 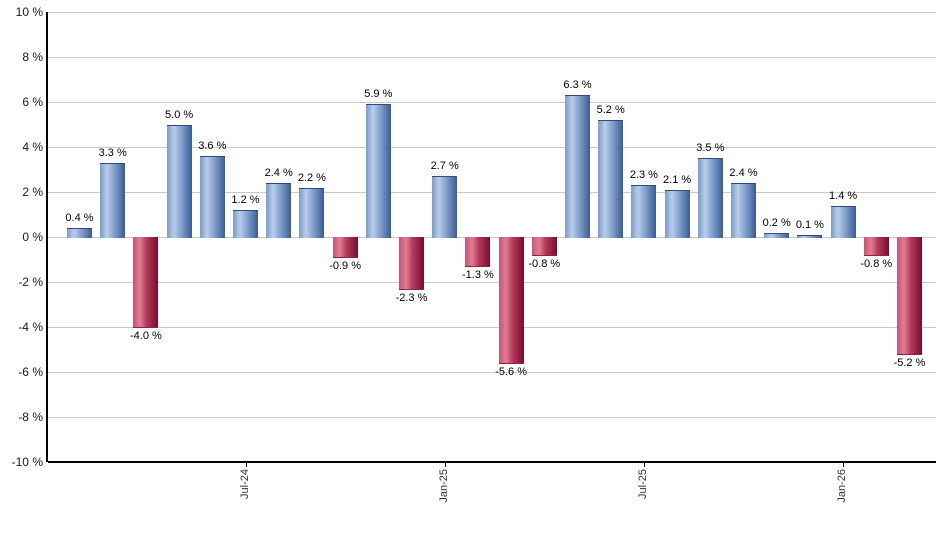 What do you see at coordinates (27, 462) in the screenshot?
I see `y-axis-tick-label: -10 %` at bounding box center [27, 462].